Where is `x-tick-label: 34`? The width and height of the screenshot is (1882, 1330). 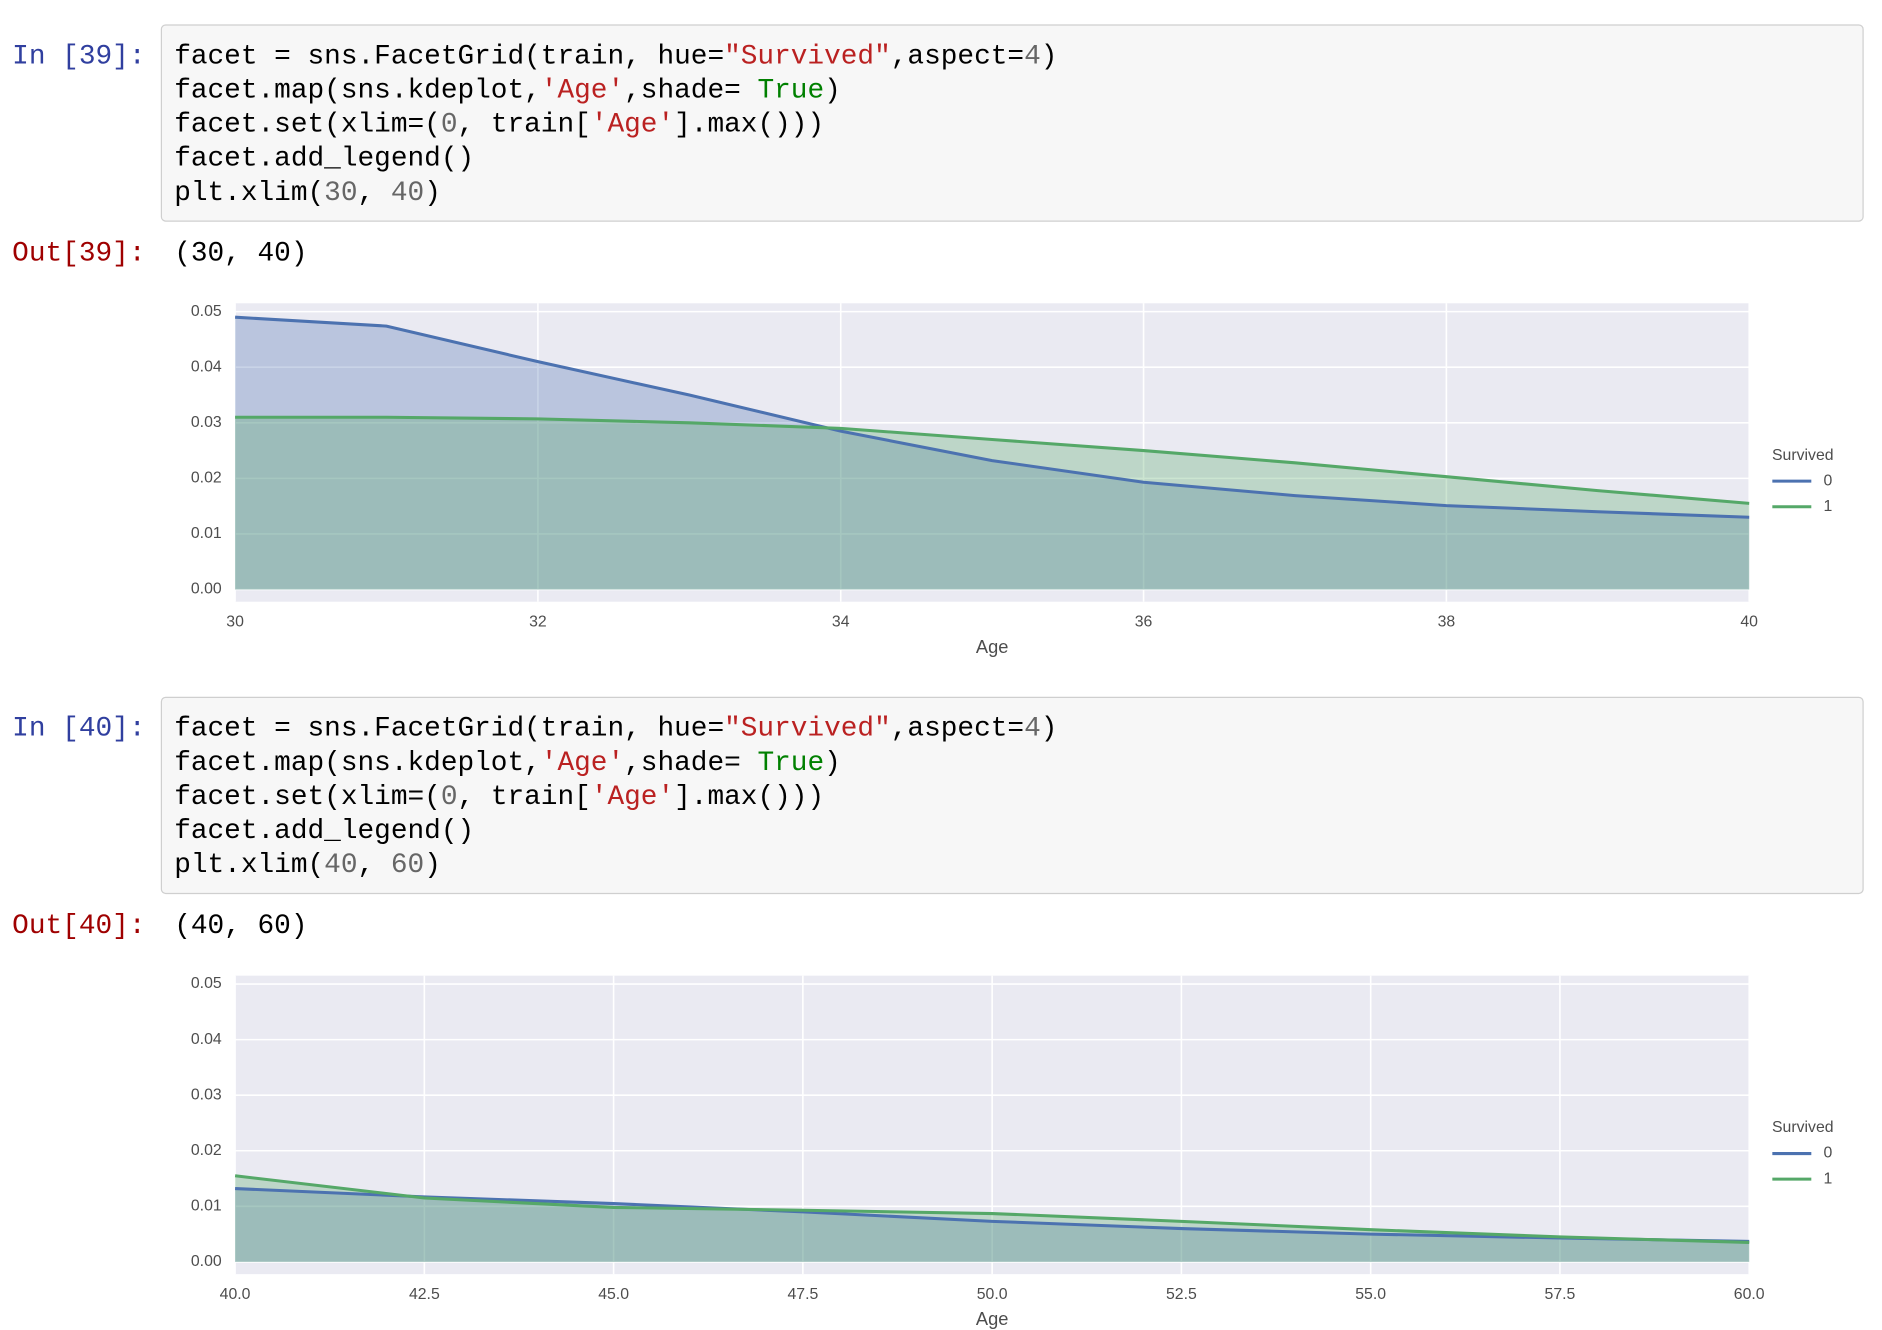 x-tick-label: 34 is located at coordinates (841, 622).